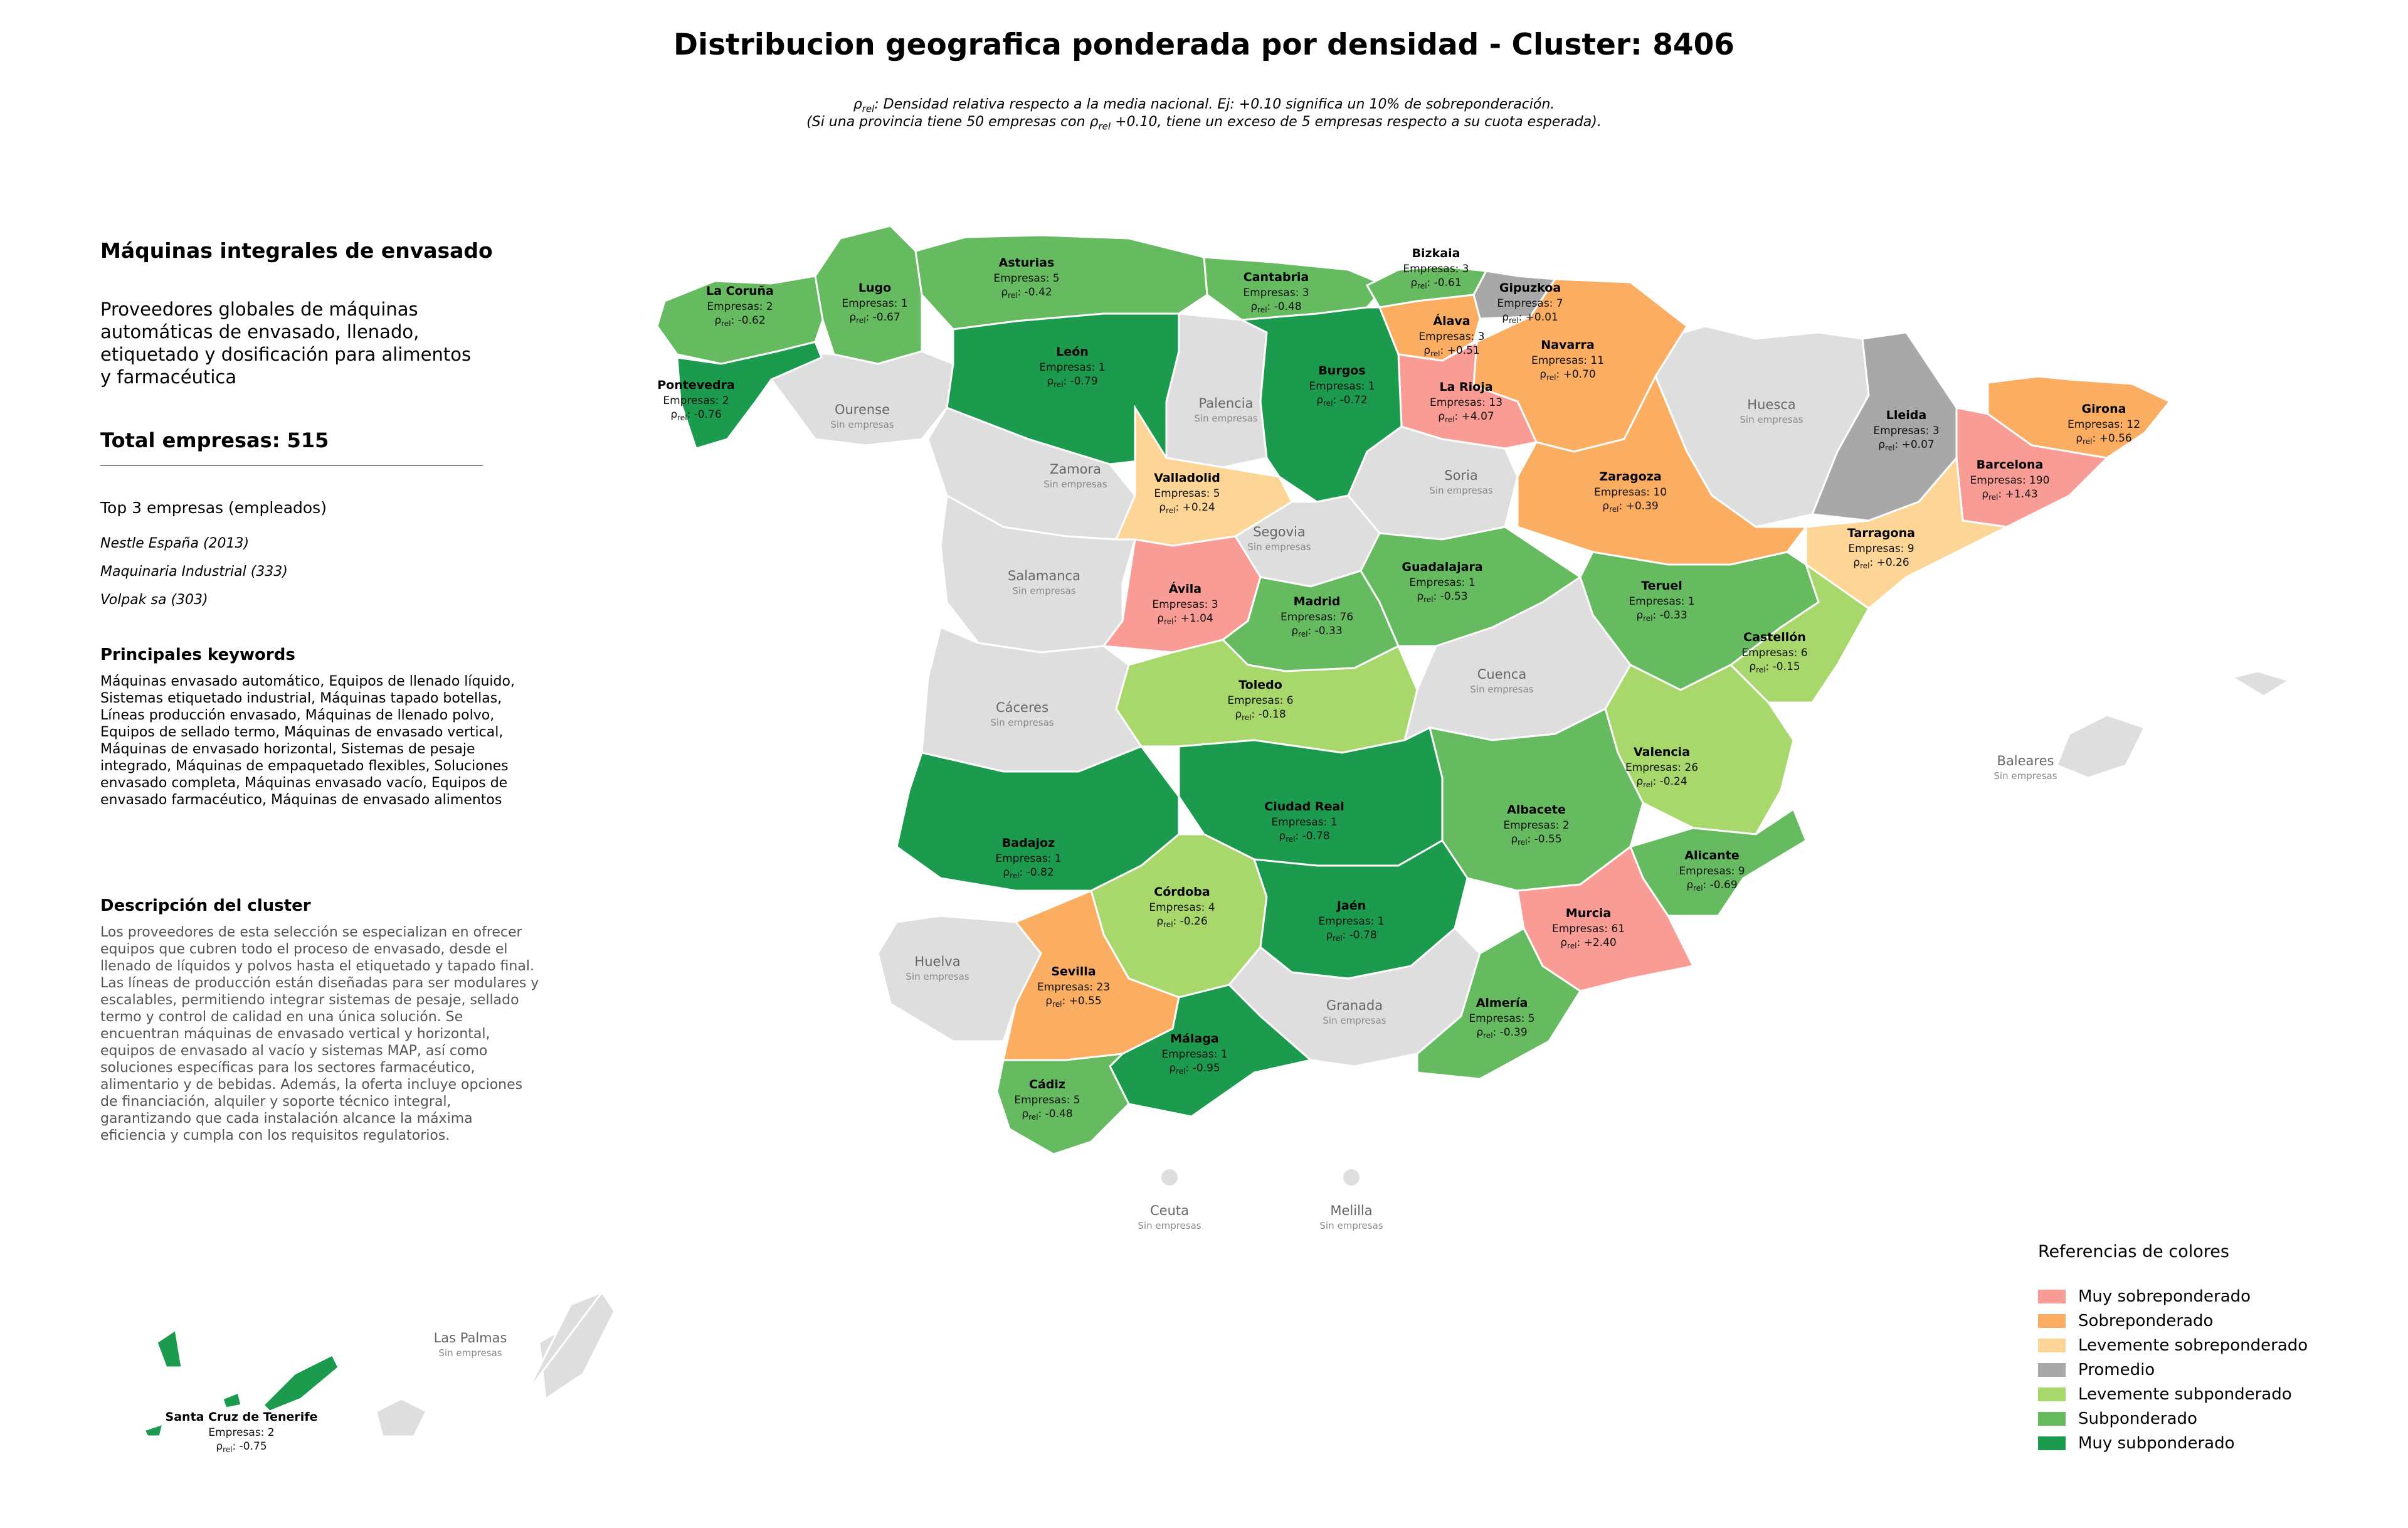 This screenshot has width=2408, height=1528. I want to click on province-name: Toledo, so click(1260, 685).